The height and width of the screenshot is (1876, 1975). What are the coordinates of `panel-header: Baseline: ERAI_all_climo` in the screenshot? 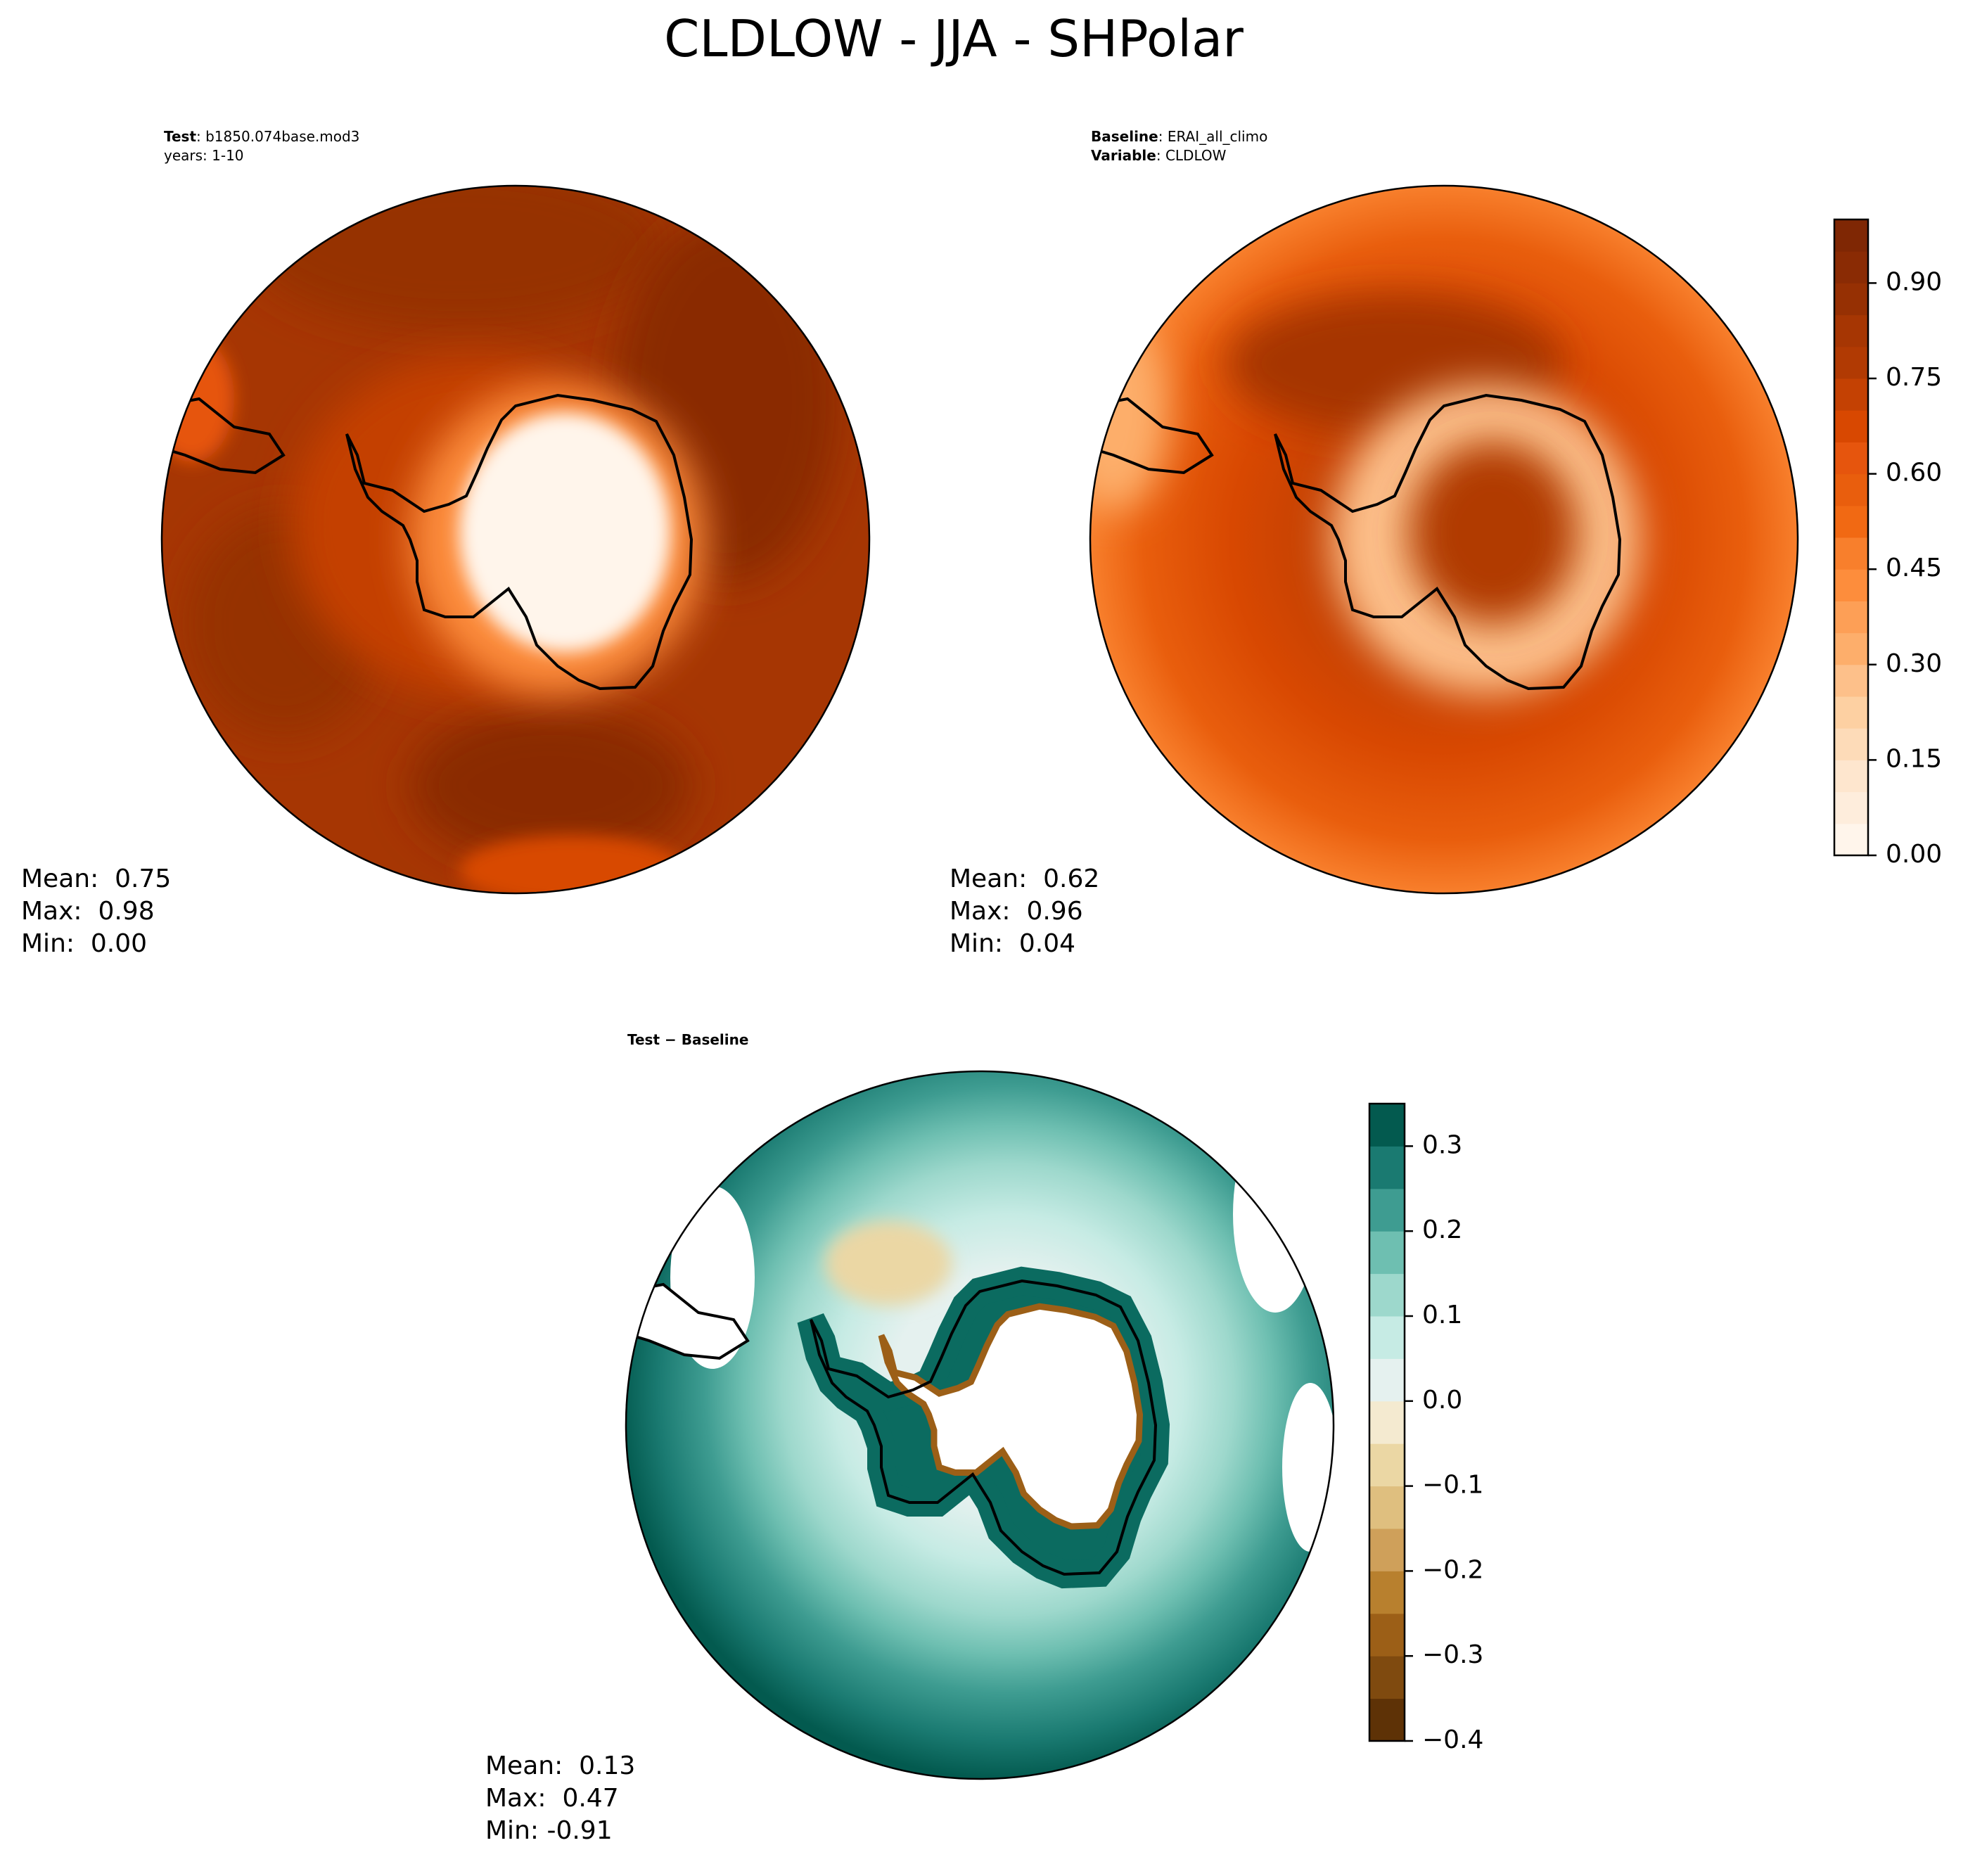 It's located at (1179, 136).